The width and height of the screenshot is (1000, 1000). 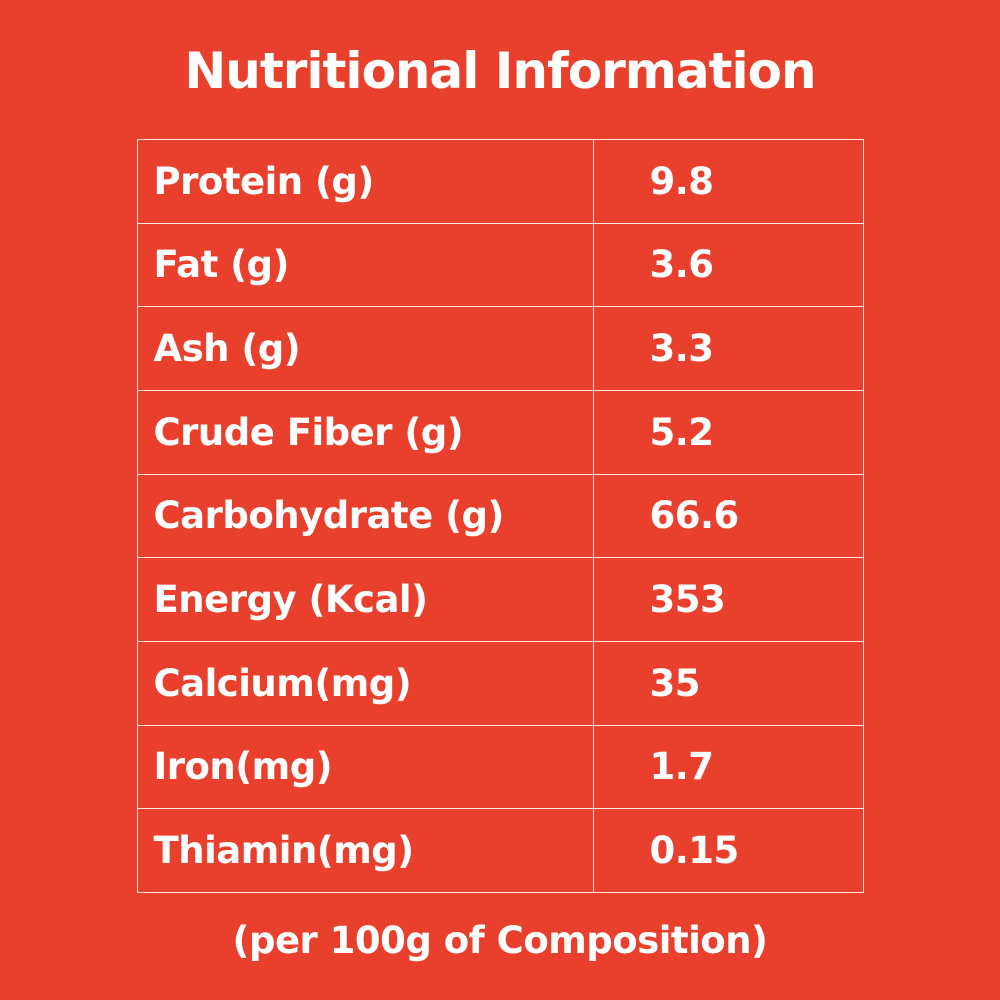 I want to click on nutrient-value: 35, so click(x=728, y=683).